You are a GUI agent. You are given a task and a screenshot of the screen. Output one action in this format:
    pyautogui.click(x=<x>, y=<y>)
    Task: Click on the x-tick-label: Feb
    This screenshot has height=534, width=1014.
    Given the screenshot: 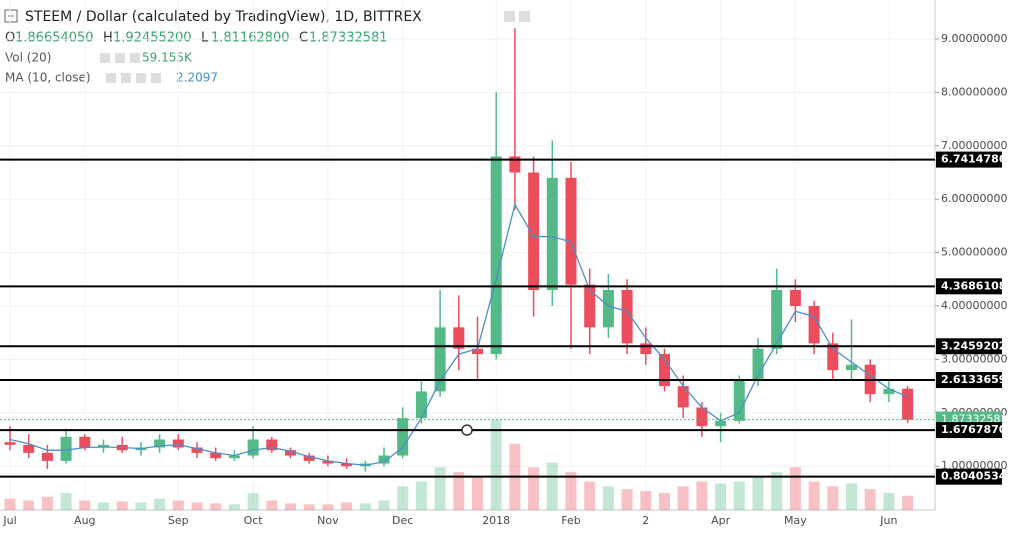 What is the action you would take?
    pyautogui.click(x=570, y=520)
    